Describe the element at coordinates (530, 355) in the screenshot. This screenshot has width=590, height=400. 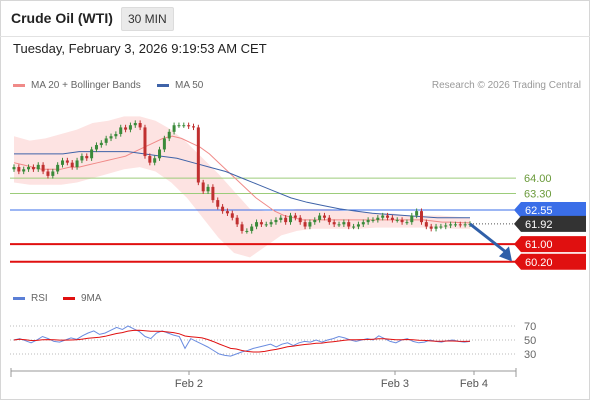
I see `rsi-tick-30: 30` at that location.